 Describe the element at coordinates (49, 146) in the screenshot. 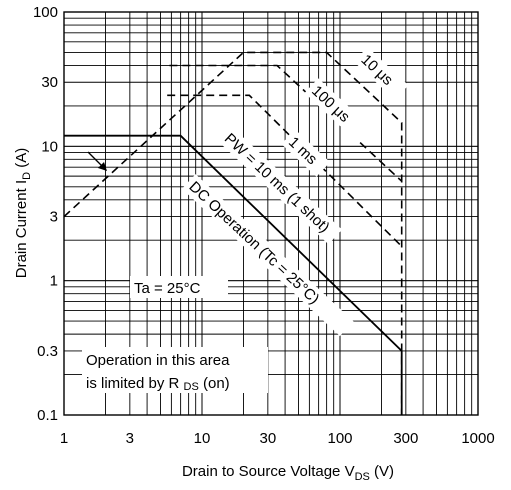

I see `y-tick-label: 10` at that location.